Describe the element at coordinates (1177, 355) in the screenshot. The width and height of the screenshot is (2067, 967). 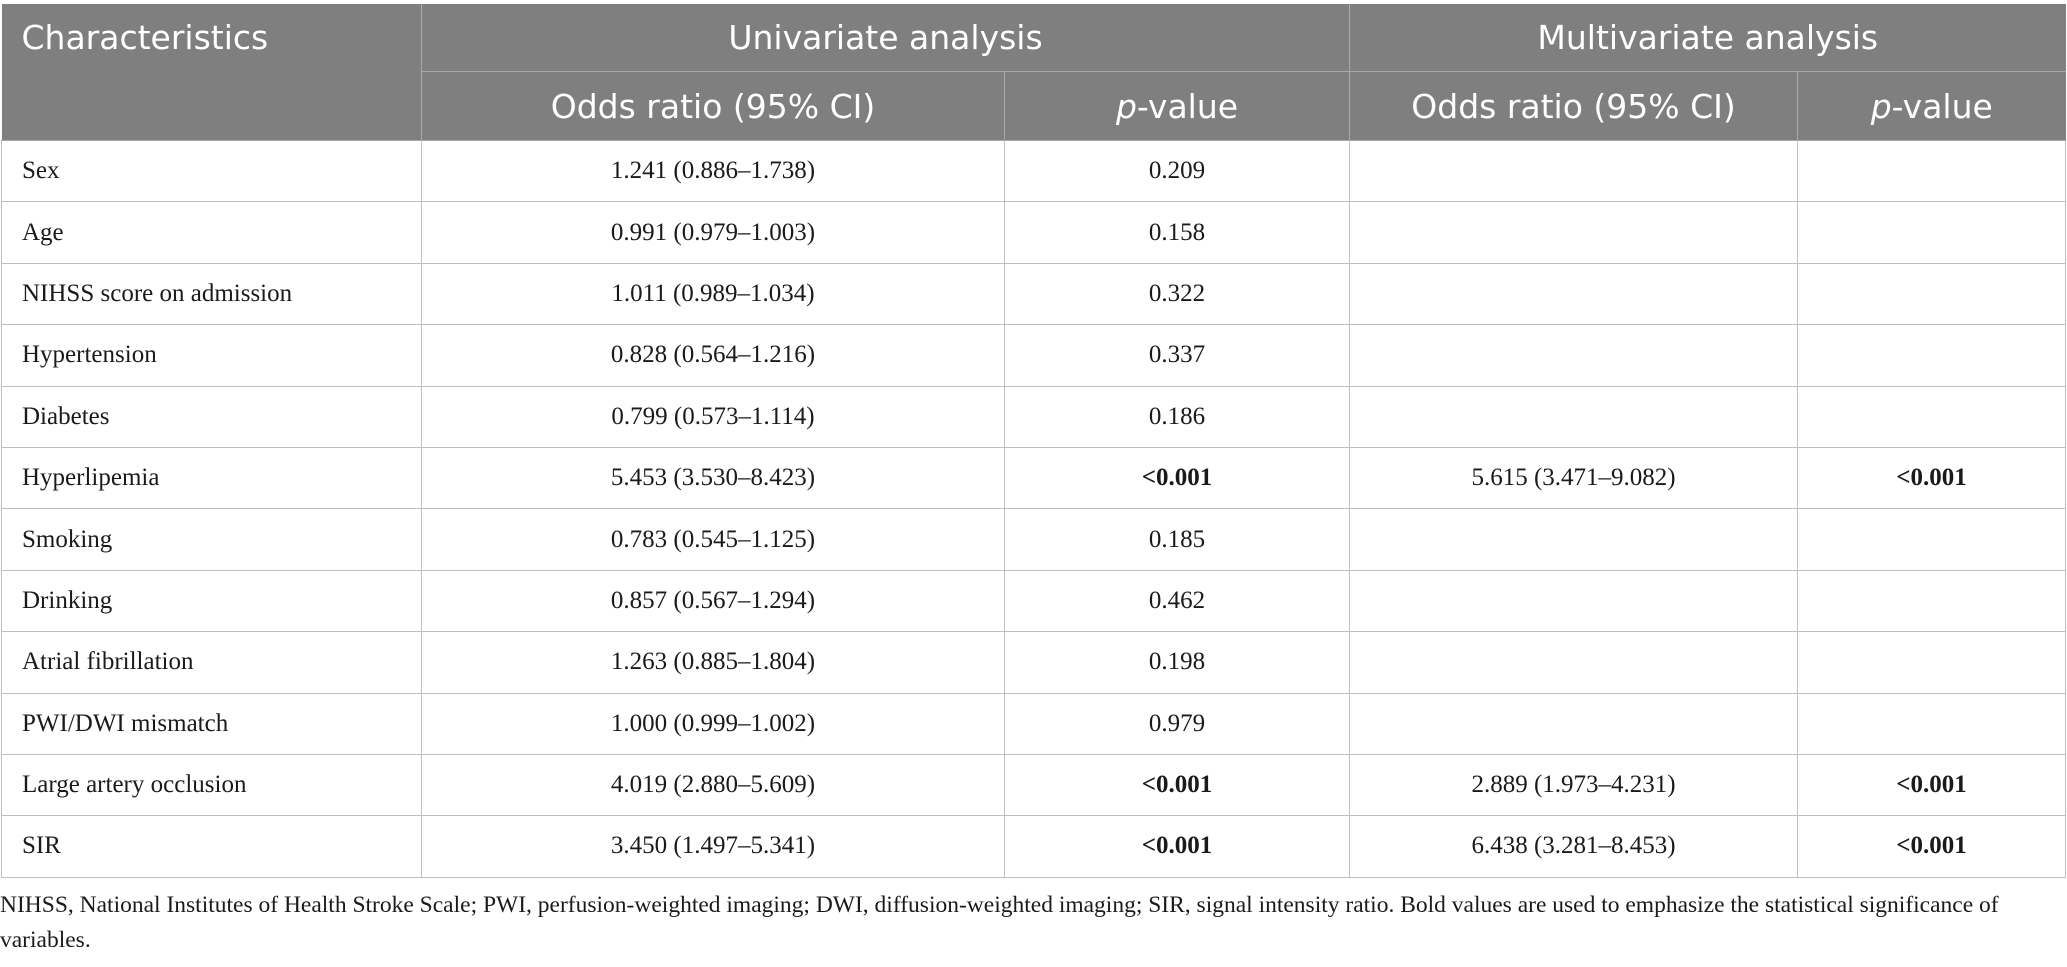
I see `uni-p-value-cell: 0.337` at that location.